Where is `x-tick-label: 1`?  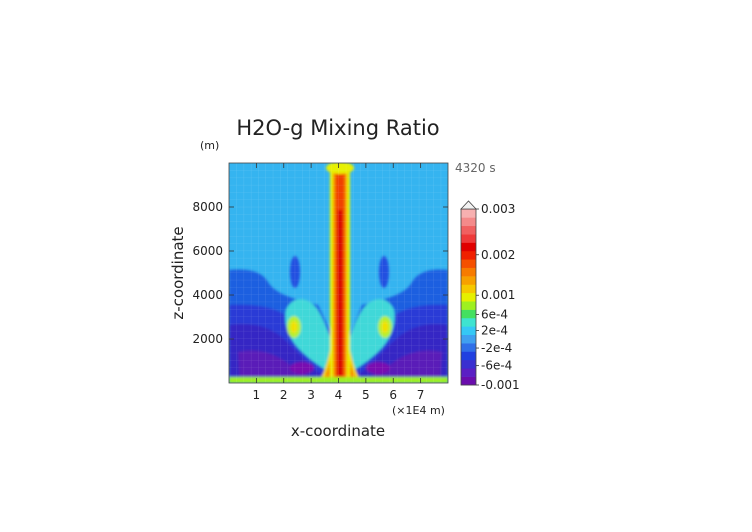
x-tick-label: 1 is located at coordinates (257, 395).